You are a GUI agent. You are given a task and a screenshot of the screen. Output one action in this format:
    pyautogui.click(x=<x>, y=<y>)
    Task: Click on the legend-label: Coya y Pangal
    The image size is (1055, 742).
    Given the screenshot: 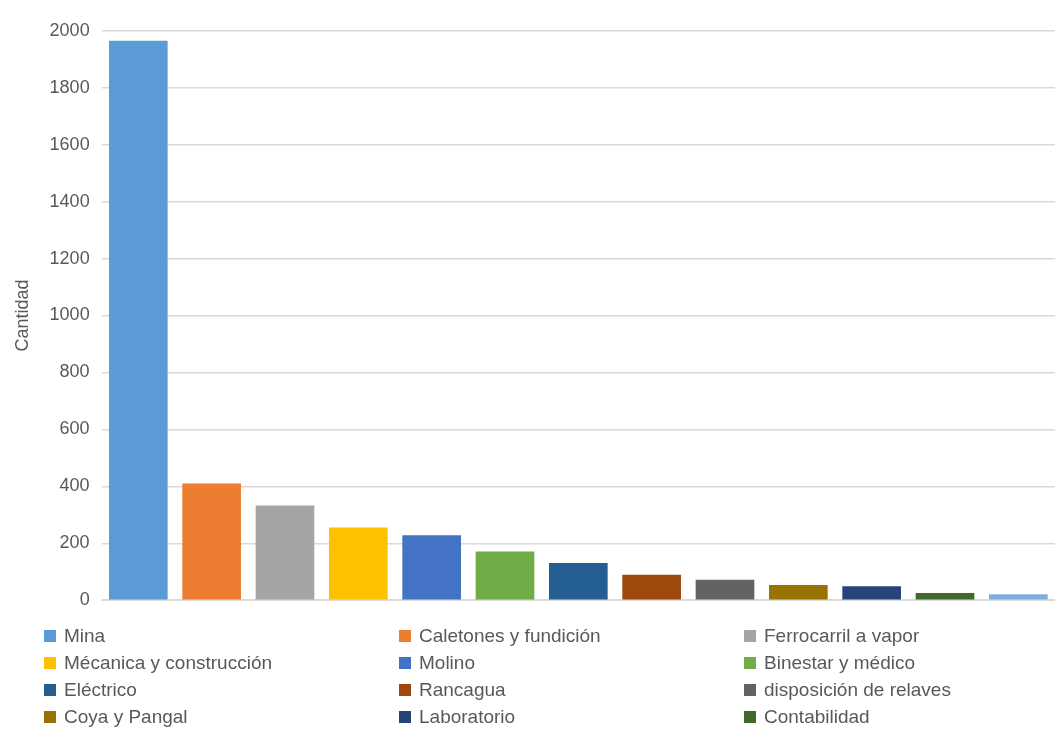 What is the action you would take?
    pyautogui.click(x=126, y=716)
    